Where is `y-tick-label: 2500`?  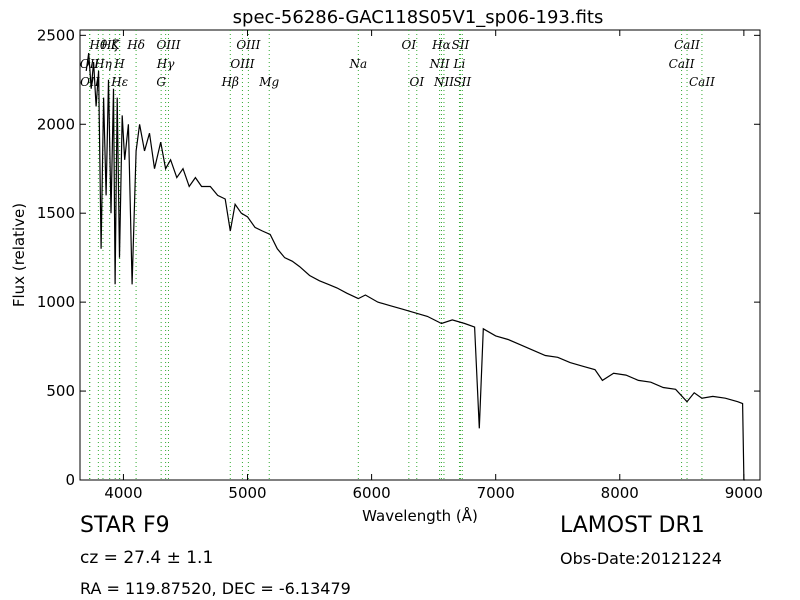 y-tick-label: 2500 is located at coordinates (56, 35).